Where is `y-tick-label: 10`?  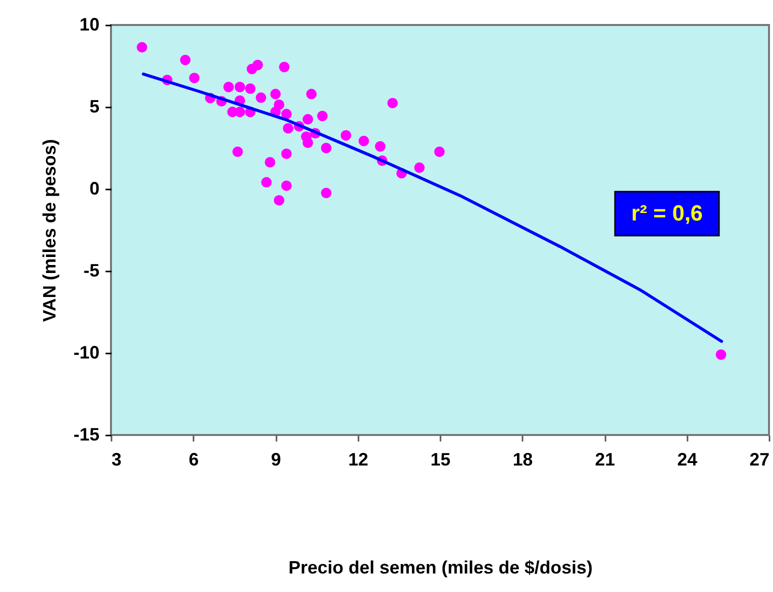 y-tick-label: 10 is located at coordinates (89, 24).